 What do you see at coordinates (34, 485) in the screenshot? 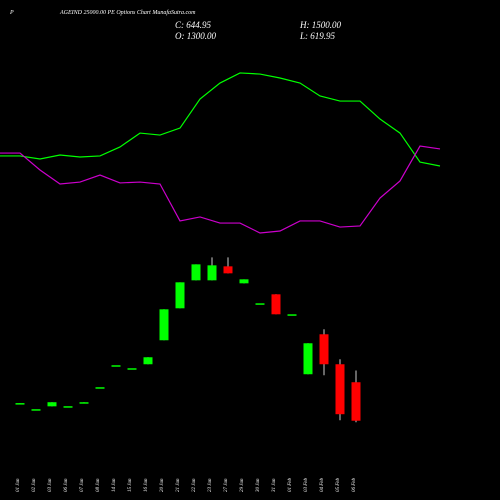
I see `x-tick-label: 02 Jan` at bounding box center [34, 485].